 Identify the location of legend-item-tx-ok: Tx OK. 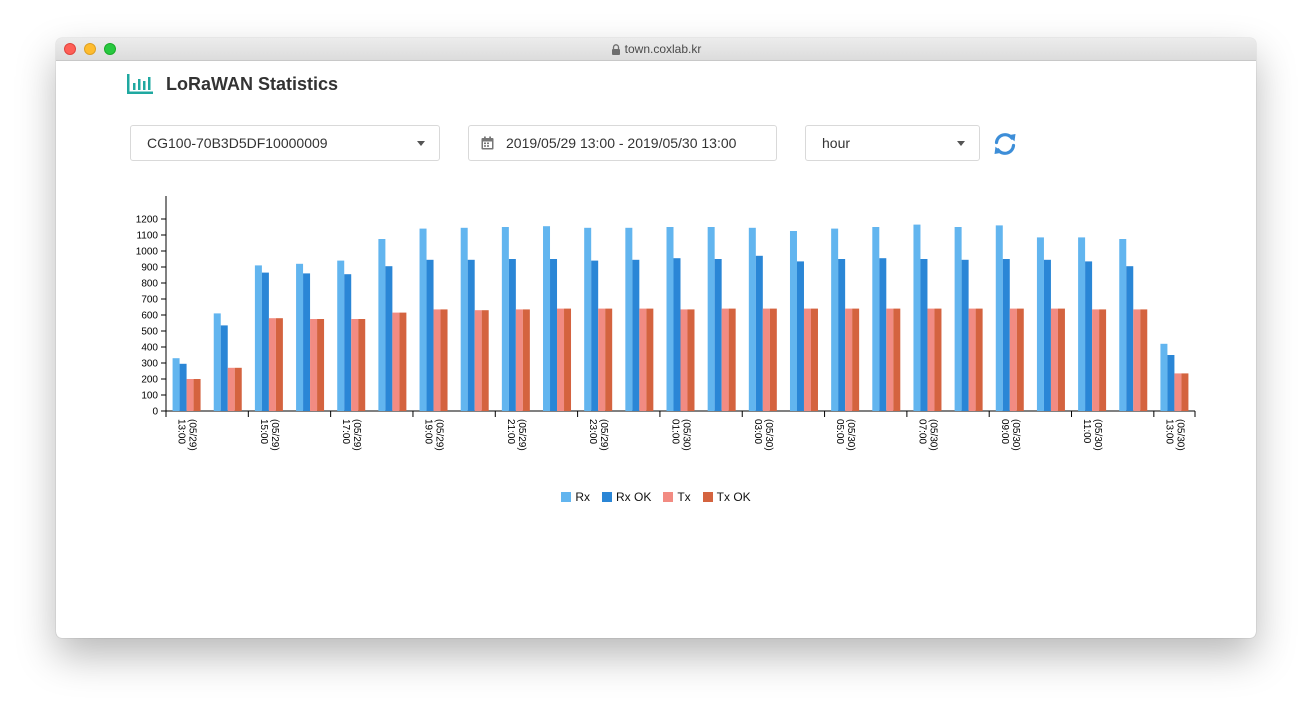
(726, 497).